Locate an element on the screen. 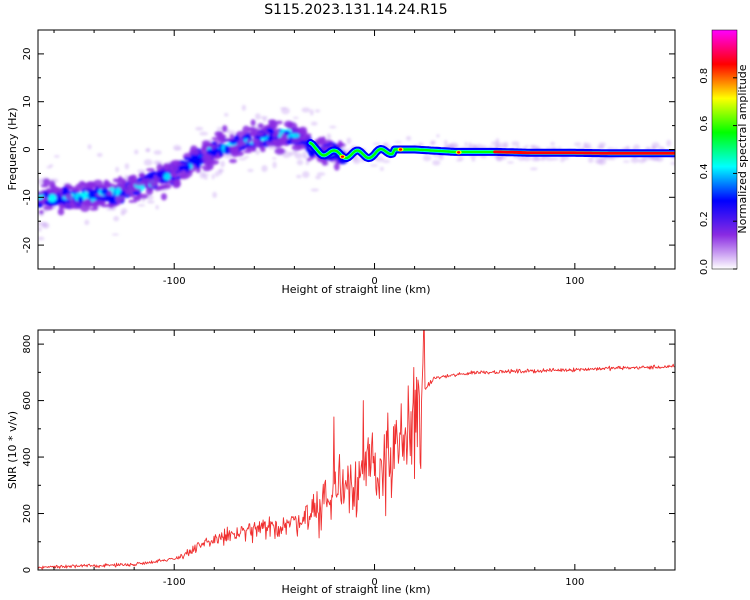 Image resolution: width=750 pixels, height=600 pixels. spectrogram-y-tick-label: 10 is located at coordinates (27, 101).